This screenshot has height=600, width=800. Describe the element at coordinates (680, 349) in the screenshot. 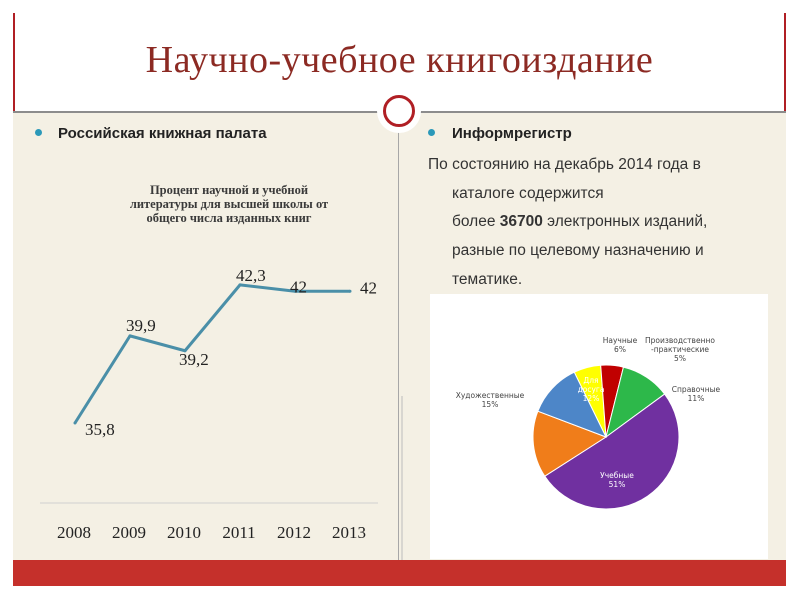

I see `pie-slice-label: Производственно -практические 5%` at that location.